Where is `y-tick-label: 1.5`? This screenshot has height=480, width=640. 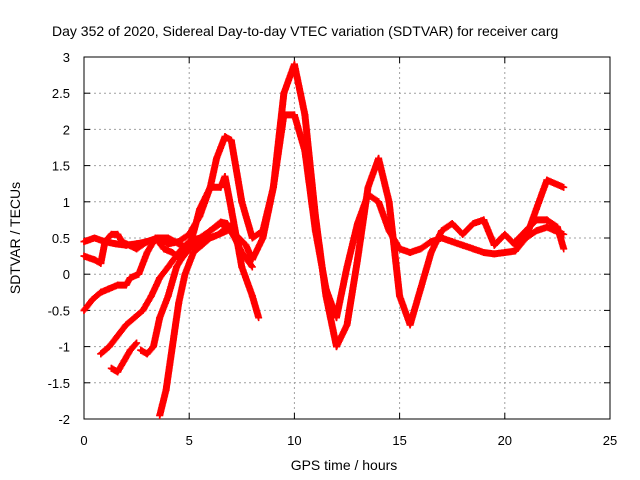
y-tick-label: 1.5 is located at coordinates (61, 166).